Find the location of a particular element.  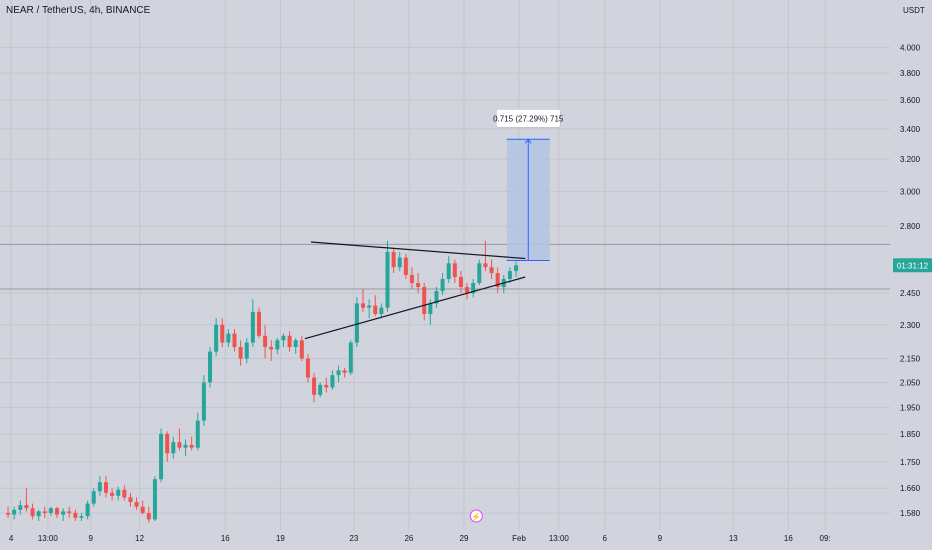

price-tick-label: 2.150 is located at coordinates (910, 359).